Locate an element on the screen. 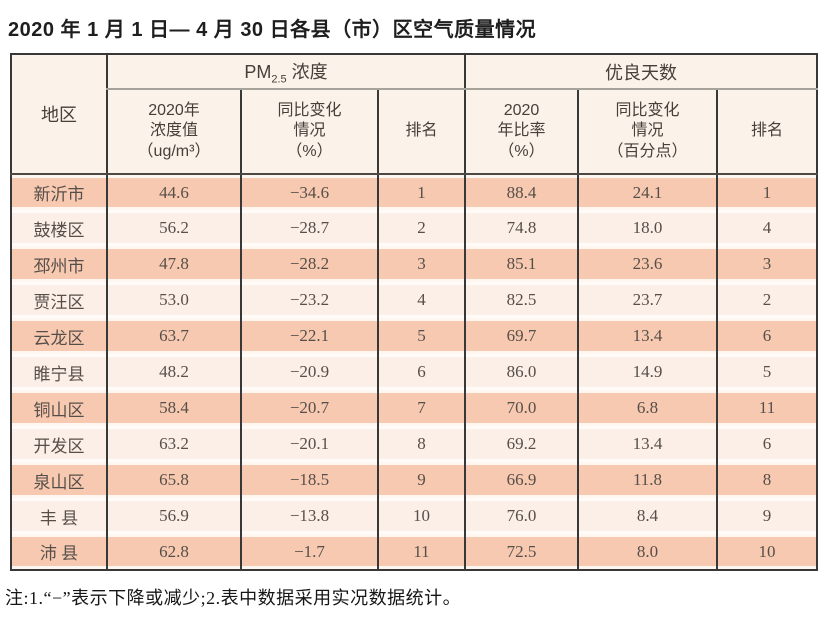  good-rate-cell: 88.4 is located at coordinates (521, 192).